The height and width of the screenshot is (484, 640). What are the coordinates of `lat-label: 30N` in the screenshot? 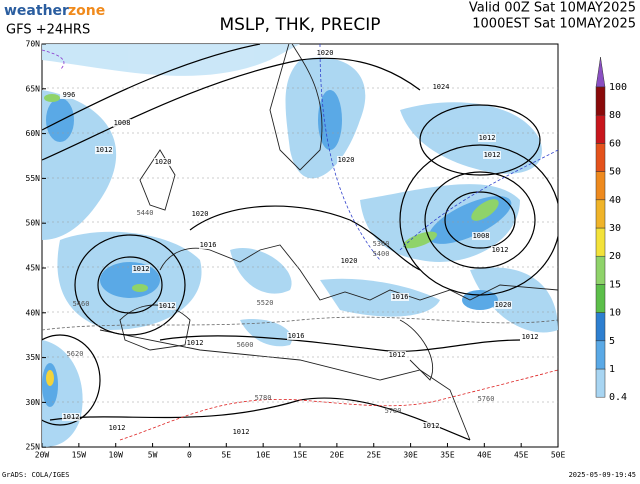 It's located at (33, 402).